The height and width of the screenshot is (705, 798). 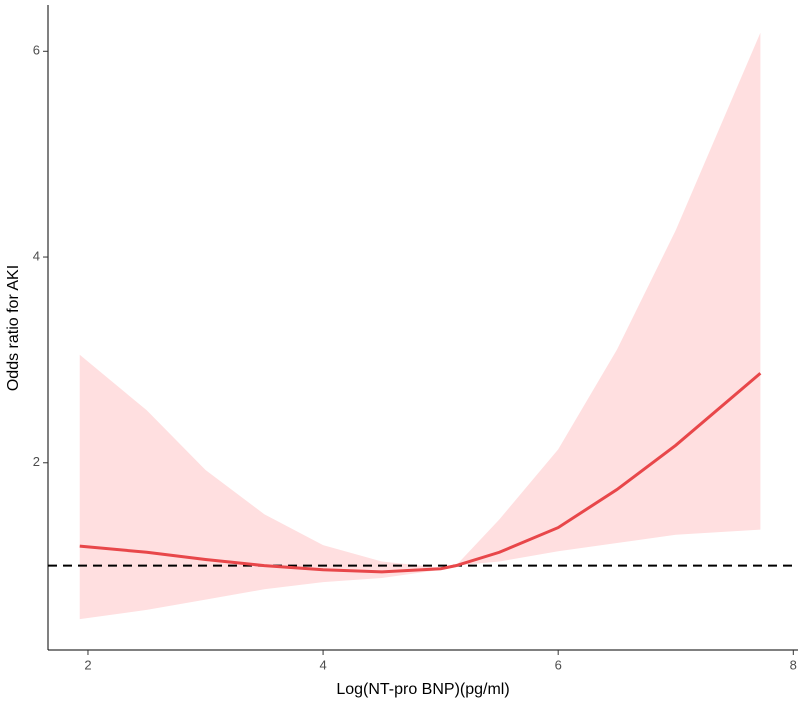 I want to click on x-tick-label: 6, so click(x=558, y=664).